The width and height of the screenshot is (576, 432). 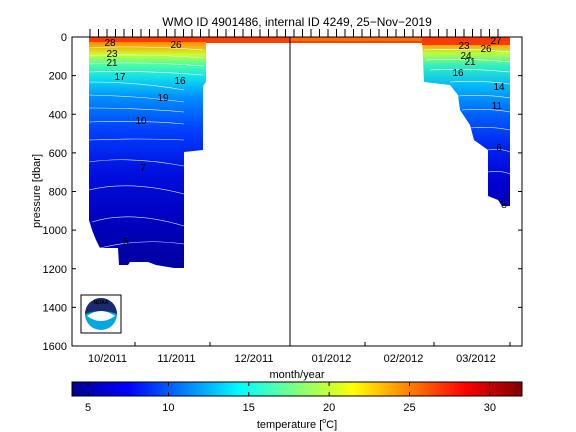 I want to click on y-tick-label: 200, so click(x=58, y=77).